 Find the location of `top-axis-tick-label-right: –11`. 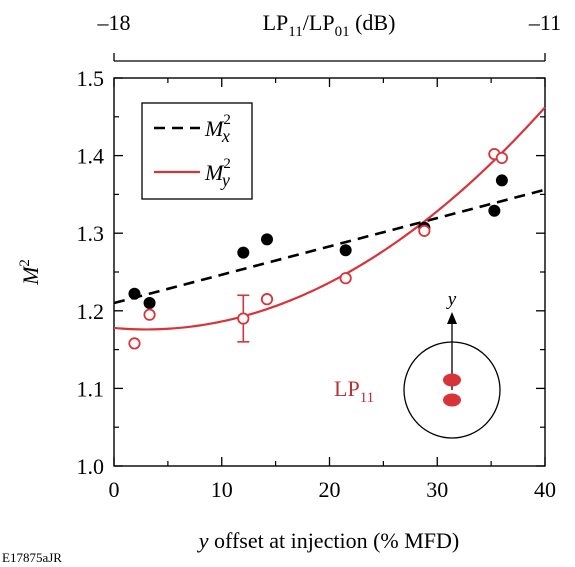

top-axis-tick-label-right: –11 is located at coordinates (544, 22).